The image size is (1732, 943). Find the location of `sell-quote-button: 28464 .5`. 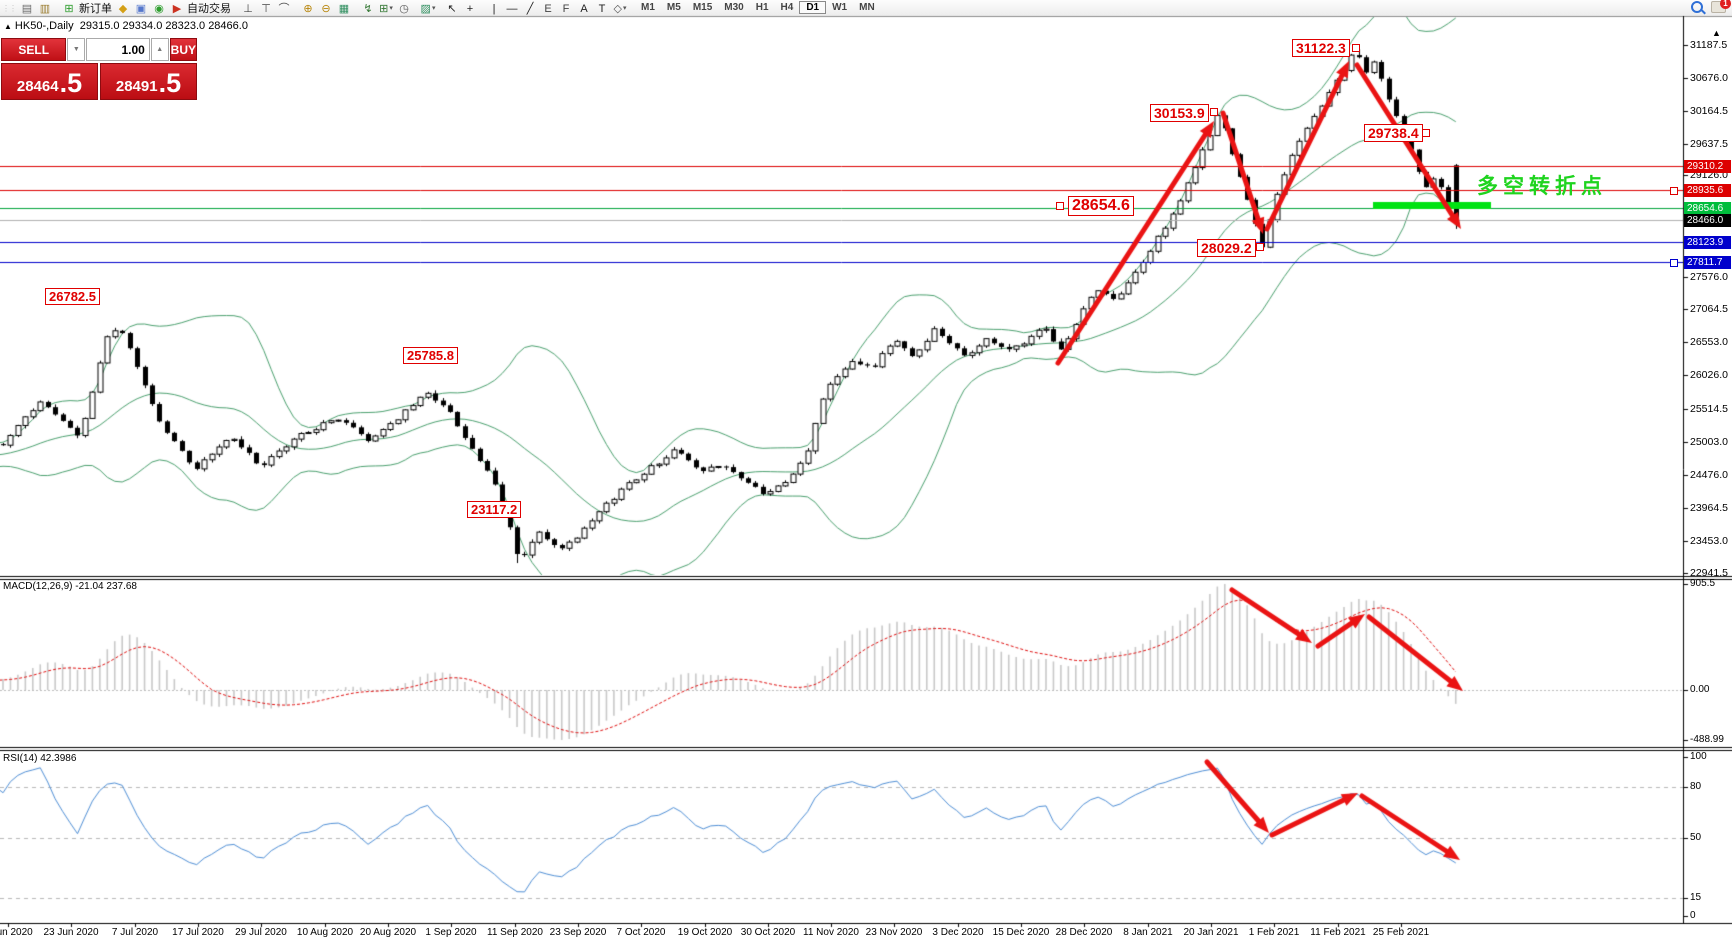

sell-quote-button: 28464 .5 is located at coordinates (49, 81).